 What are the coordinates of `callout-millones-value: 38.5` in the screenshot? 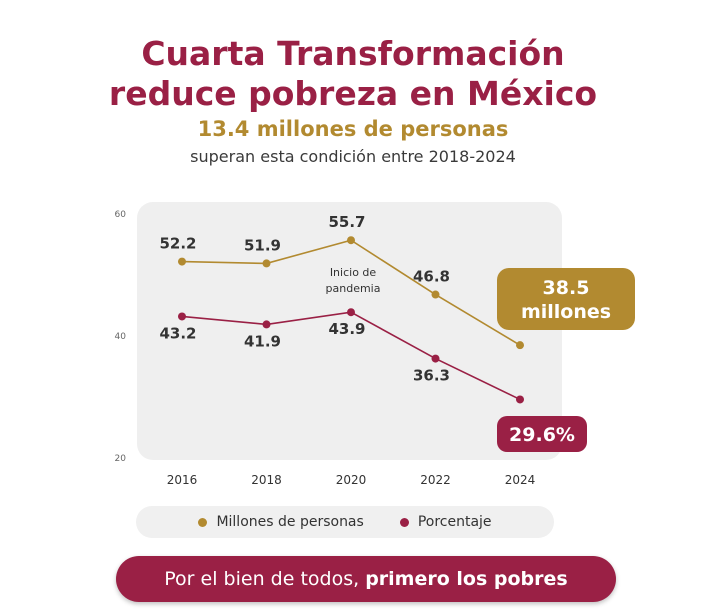 It's located at (566, 288).